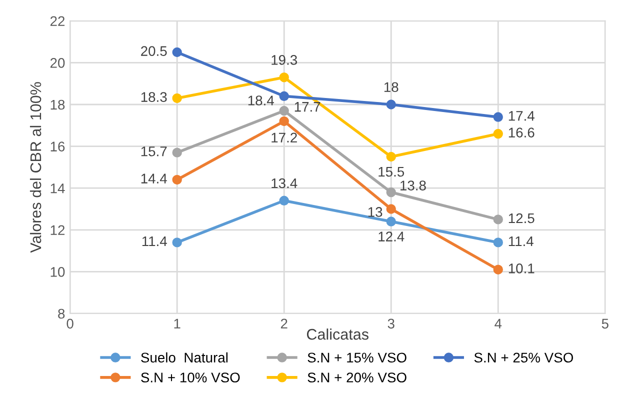 This screenshot has width=637, height=418. What do you see at coordinates (391, 171) in the screenshot?
I see `data-label: 15.5` at bounding box center [391, 171].